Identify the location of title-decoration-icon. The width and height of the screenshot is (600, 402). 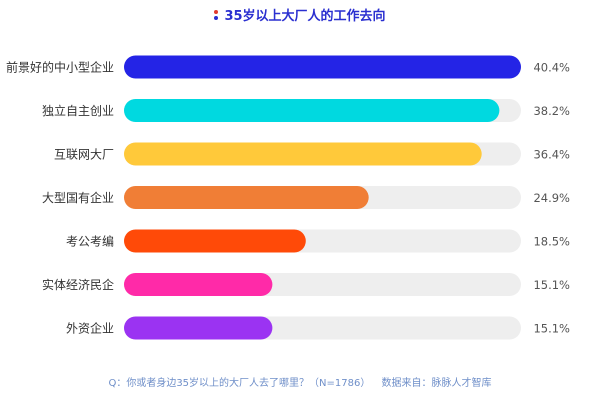
(216, 15).